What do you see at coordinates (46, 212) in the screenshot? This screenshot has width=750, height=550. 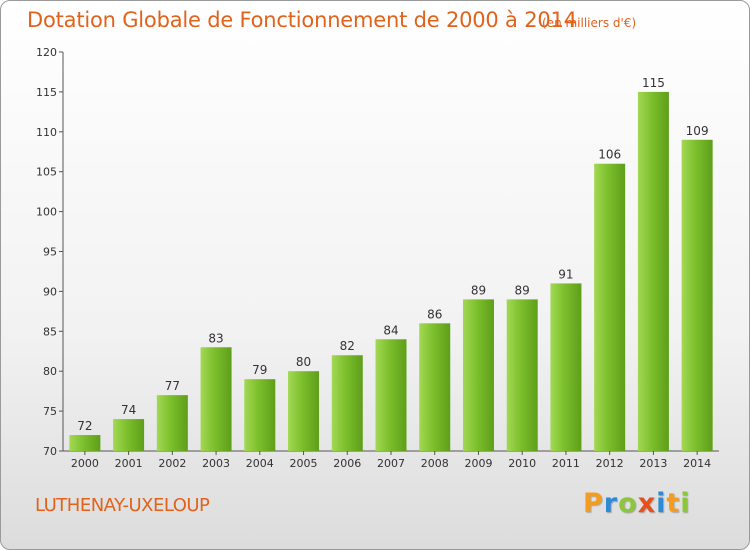 I see `y-tick-label: 100` at bounding box center [46, 212].